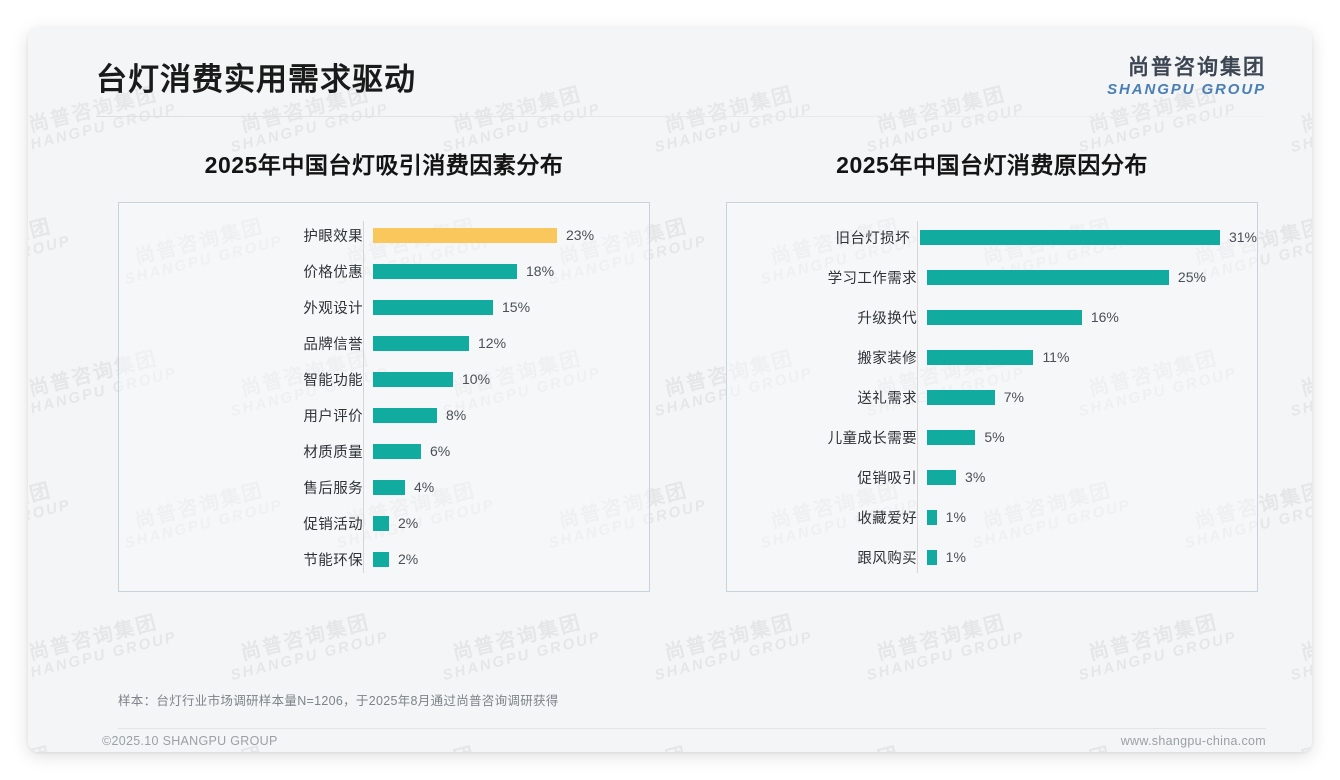 The image size is (1340, 780). Describe the element at coordinates (338, 701) in the screenshot. I see `sample-footnote: 样本：台灯行业市场调研样本量N=1206，于2025年8月通过尚普咨询调研获得` at that location.